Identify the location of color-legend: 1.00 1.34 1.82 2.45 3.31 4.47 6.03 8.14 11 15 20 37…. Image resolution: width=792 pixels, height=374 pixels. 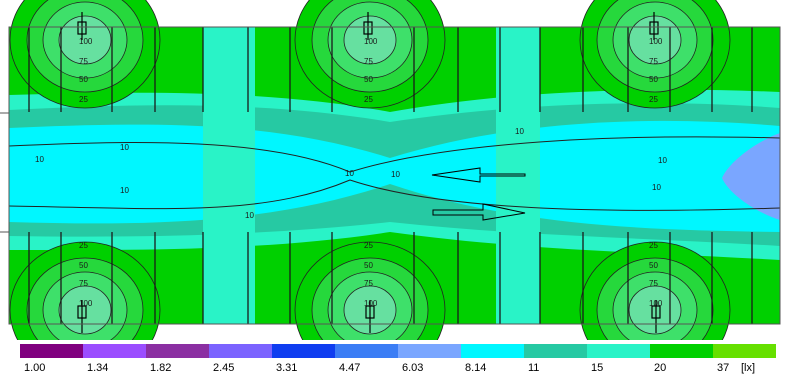
(398, 359).